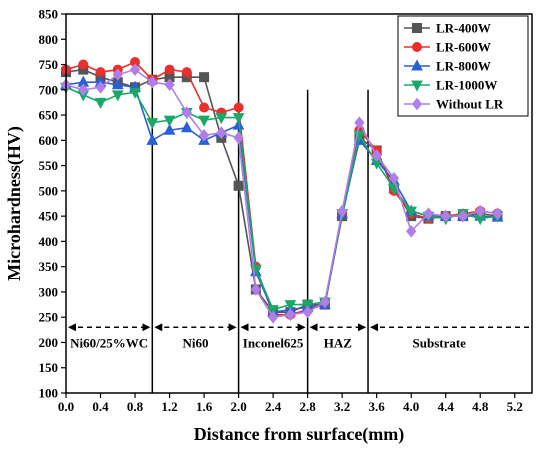 Image resolution: width=550 pixels, height=450 pixels. Describe the element at coordinates (49, 39) in the screenshot. I see `y-tick-label: 800` at that location.